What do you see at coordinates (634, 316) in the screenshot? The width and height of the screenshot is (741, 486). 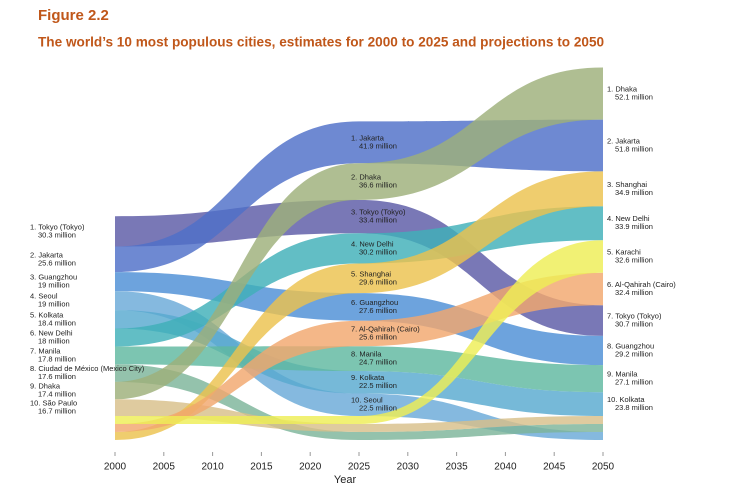 I see `series-label: 7. Tokyo (Tokyo)` at bounding box center [634, 316].